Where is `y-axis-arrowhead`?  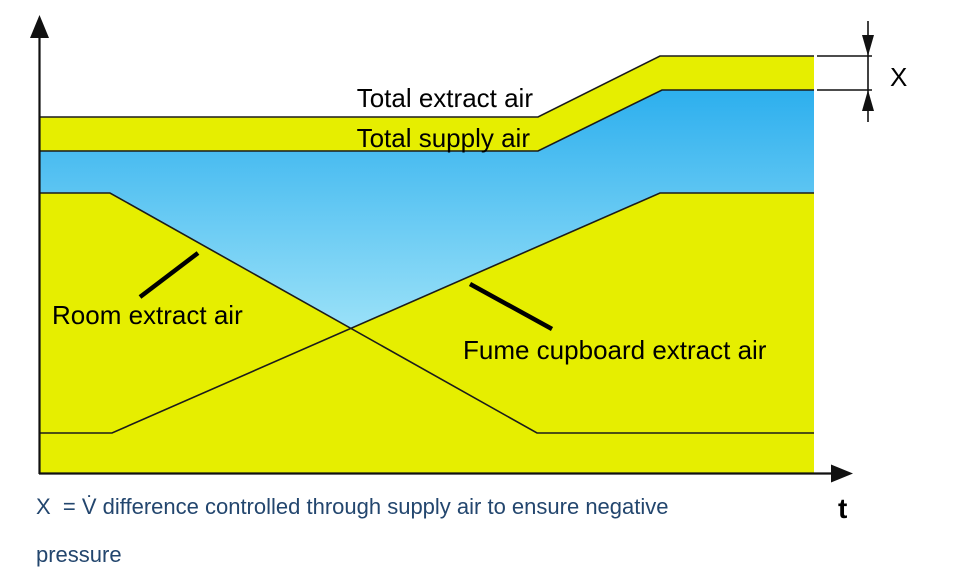 y-axis-arrowhead is located at coordinates (39, 26).